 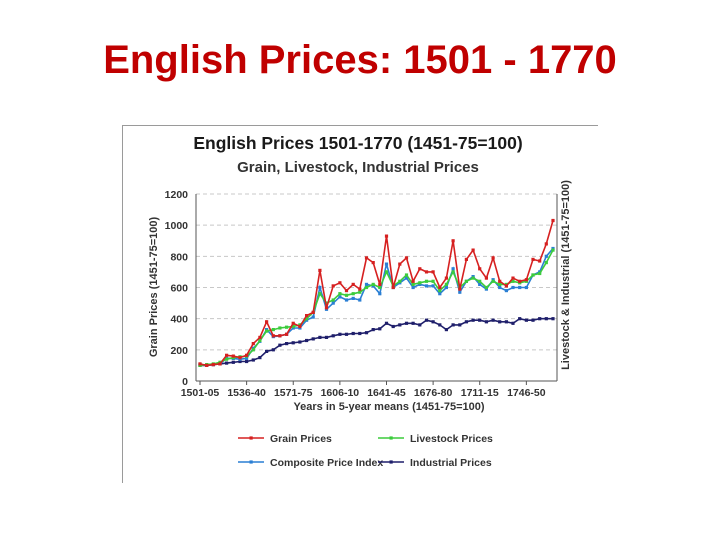 I want to click on series-lines, so click(x=376, y=292).